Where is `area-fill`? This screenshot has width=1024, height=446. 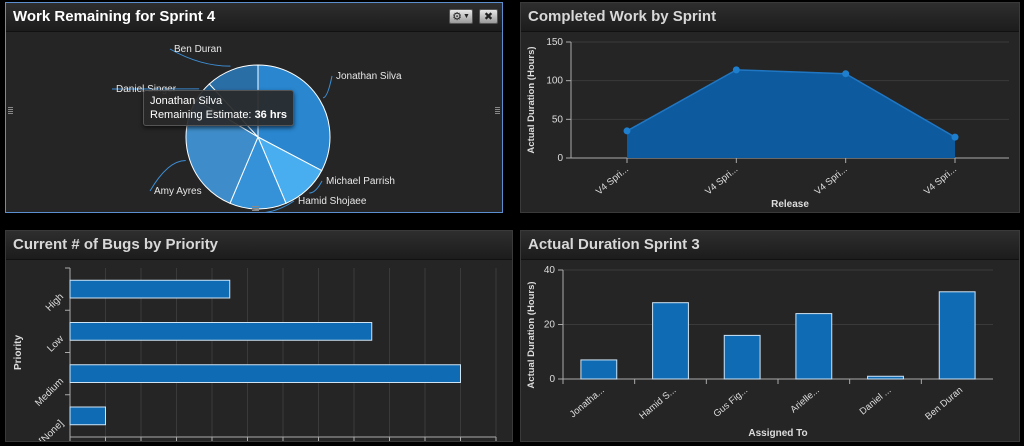 area-fill is located at coordinates (791, 113).